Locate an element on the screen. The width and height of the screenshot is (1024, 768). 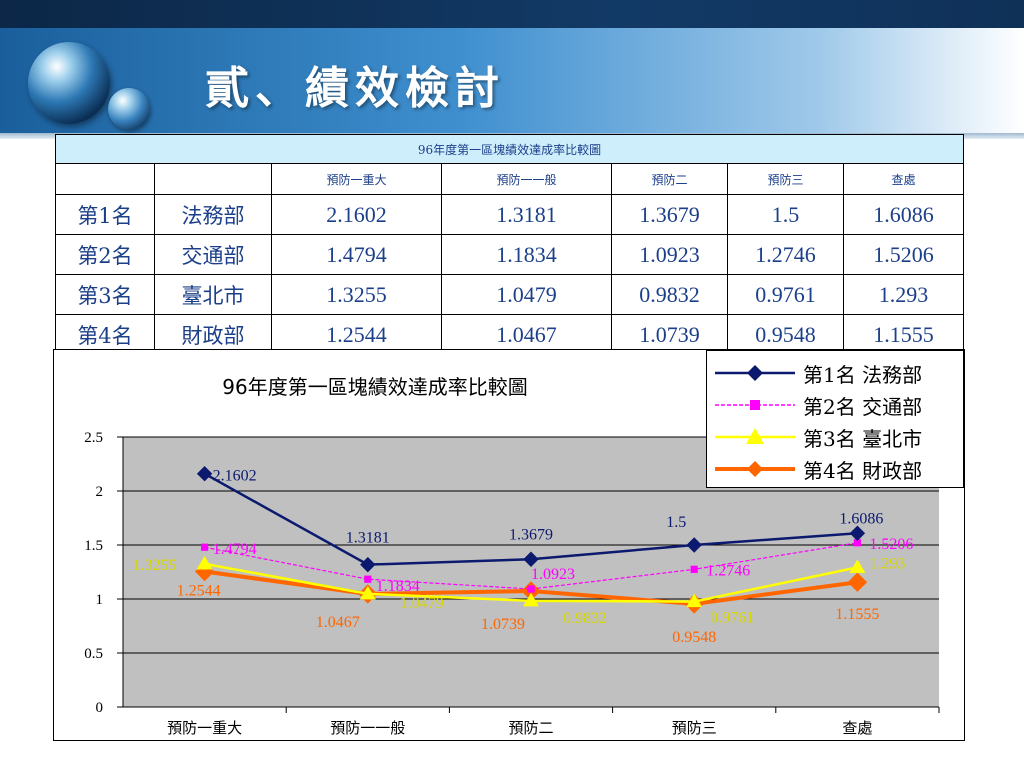
dept-cell: 法務部 is located at coordinates (213, 214).